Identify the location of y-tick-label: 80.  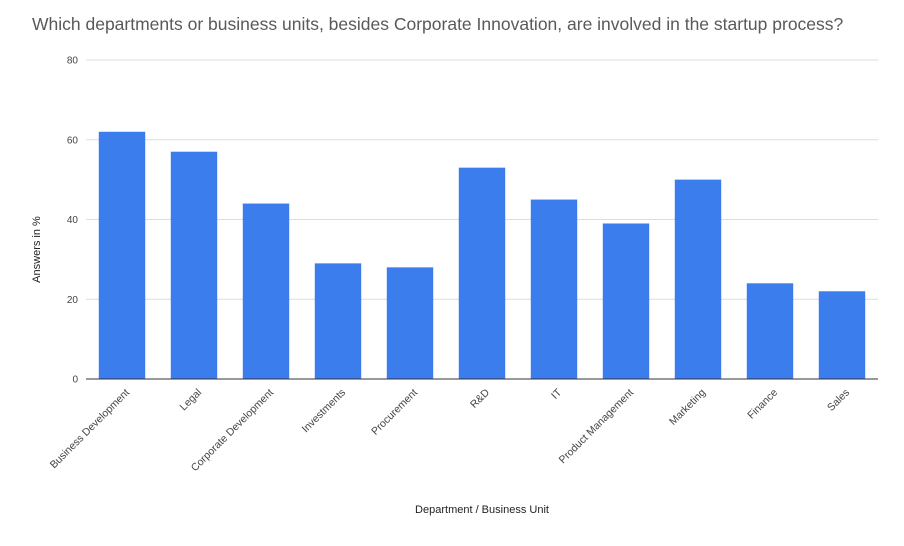
(73, 61).